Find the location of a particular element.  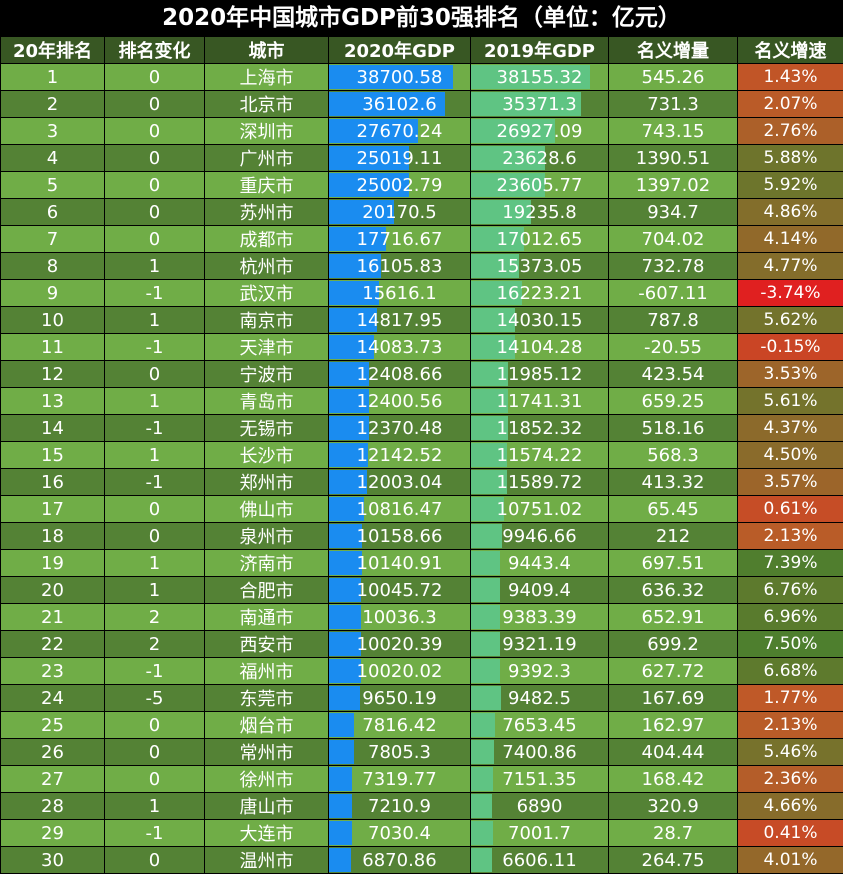

cell-gdp-2019: 9392.3 is located at coordinates (540, 671).